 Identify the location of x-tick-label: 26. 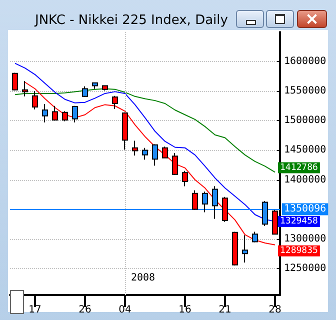
(85, 310).